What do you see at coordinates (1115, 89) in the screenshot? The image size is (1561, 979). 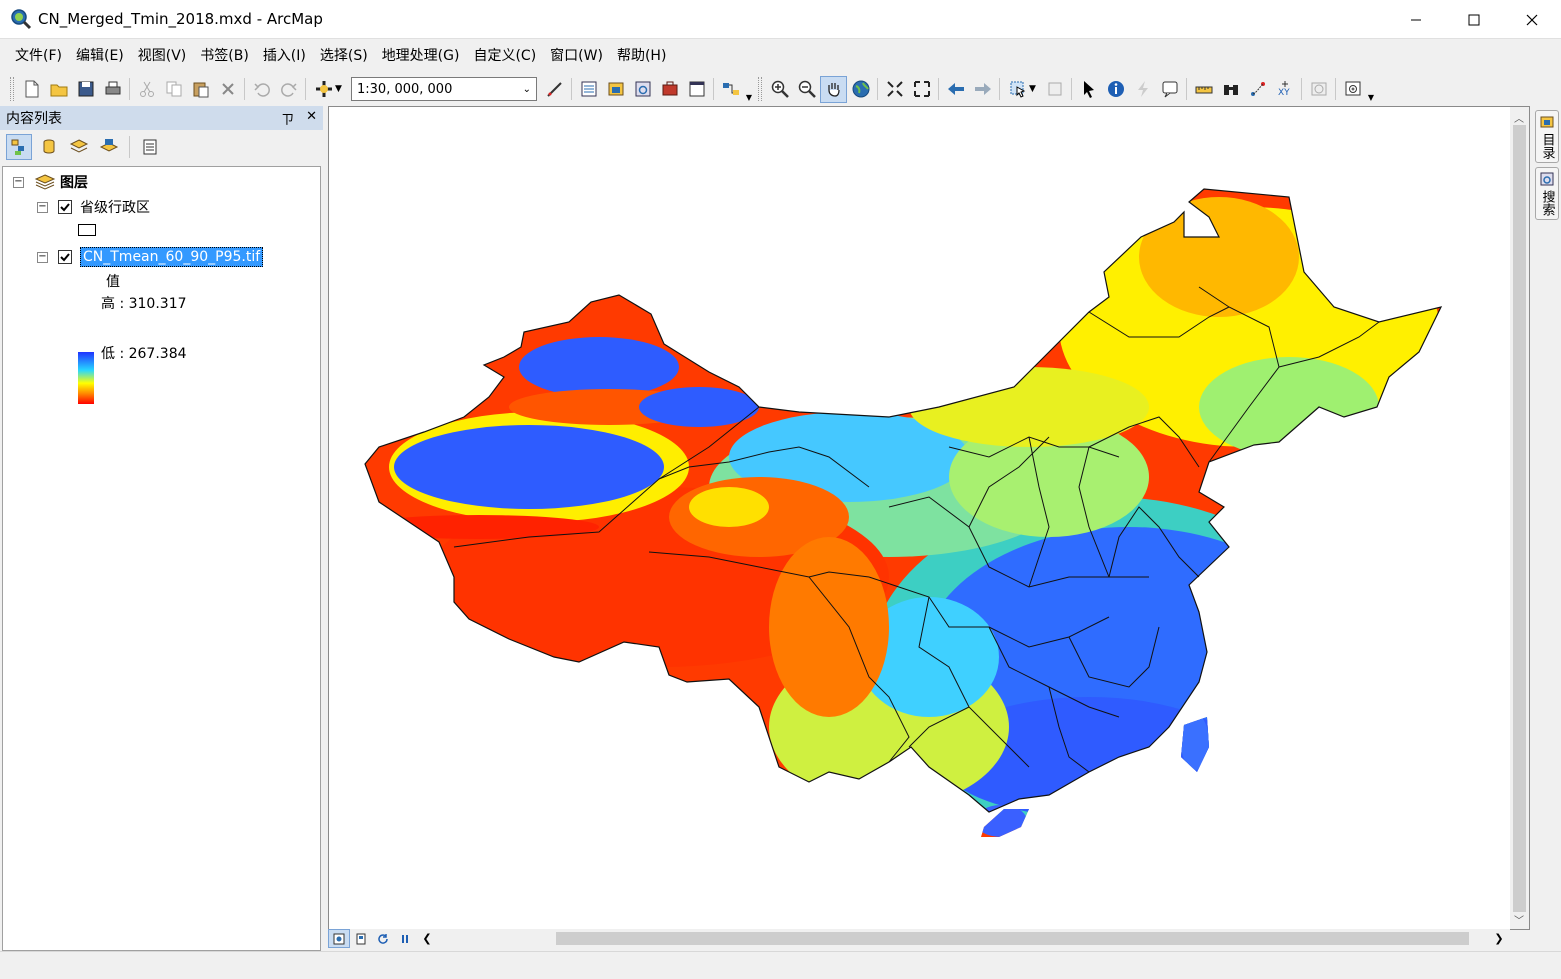 I see `identify-button` at bounding box center [1115, 89].